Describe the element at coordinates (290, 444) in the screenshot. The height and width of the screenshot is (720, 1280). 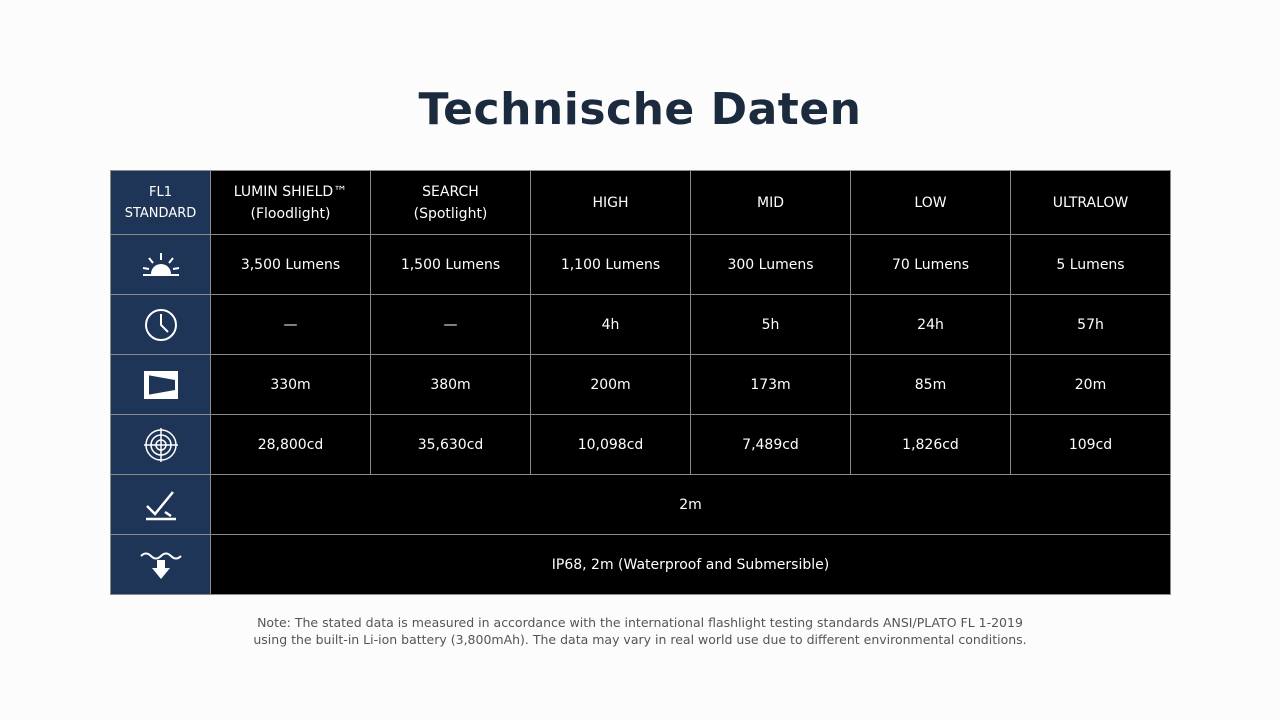
I see `cell: 28,800cd` at that location.